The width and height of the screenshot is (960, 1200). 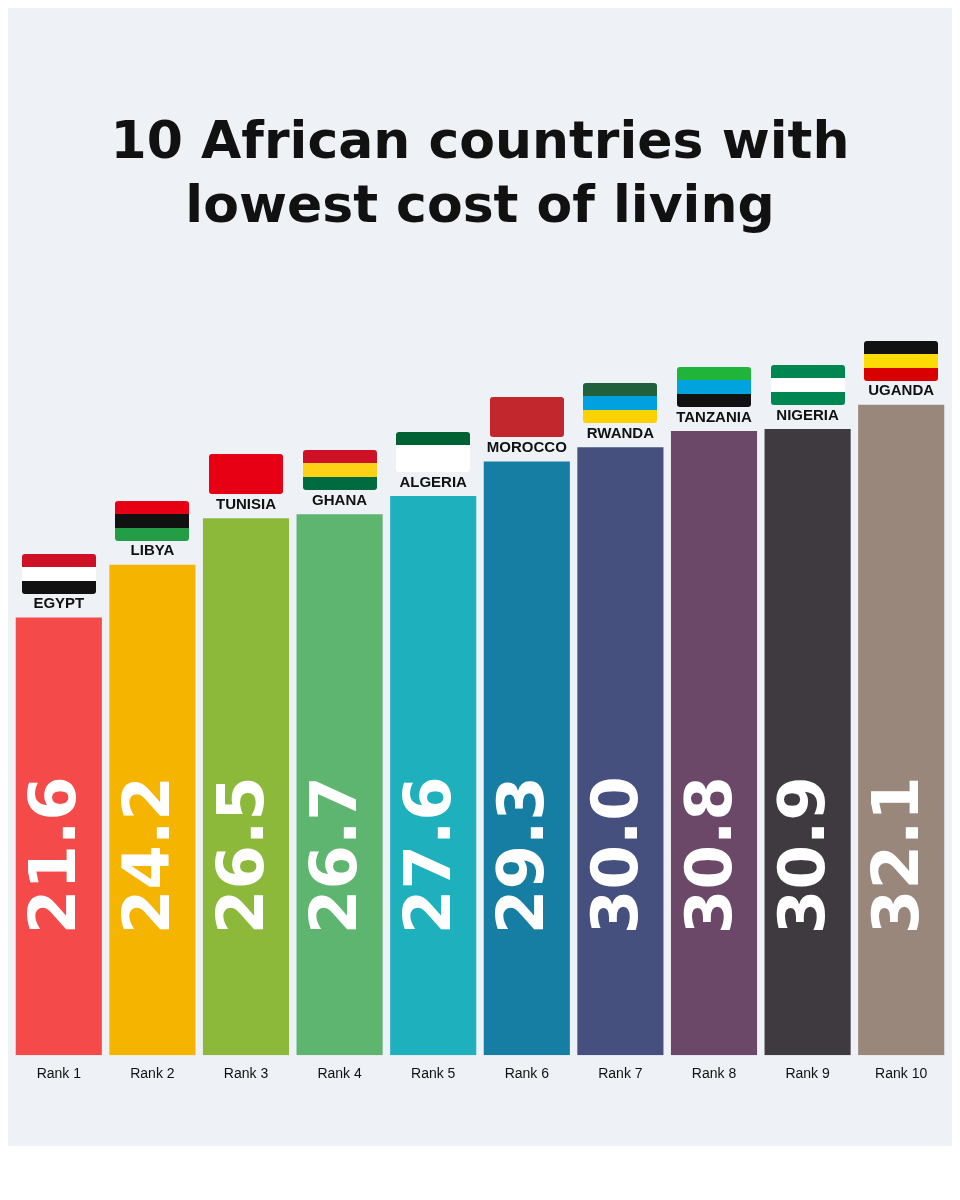 I want to click on data-label: 26.7, so click(x=334, y=855).